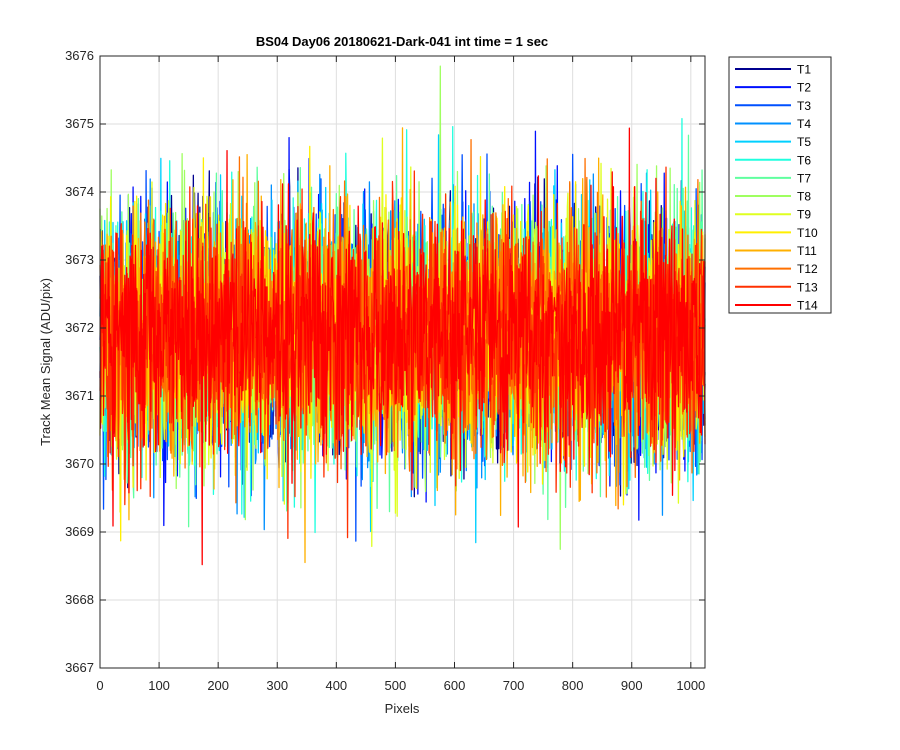  Describe the element at coordinates (690, 685) in the screenshot. I see `x-tick-label: 1000` at that location.